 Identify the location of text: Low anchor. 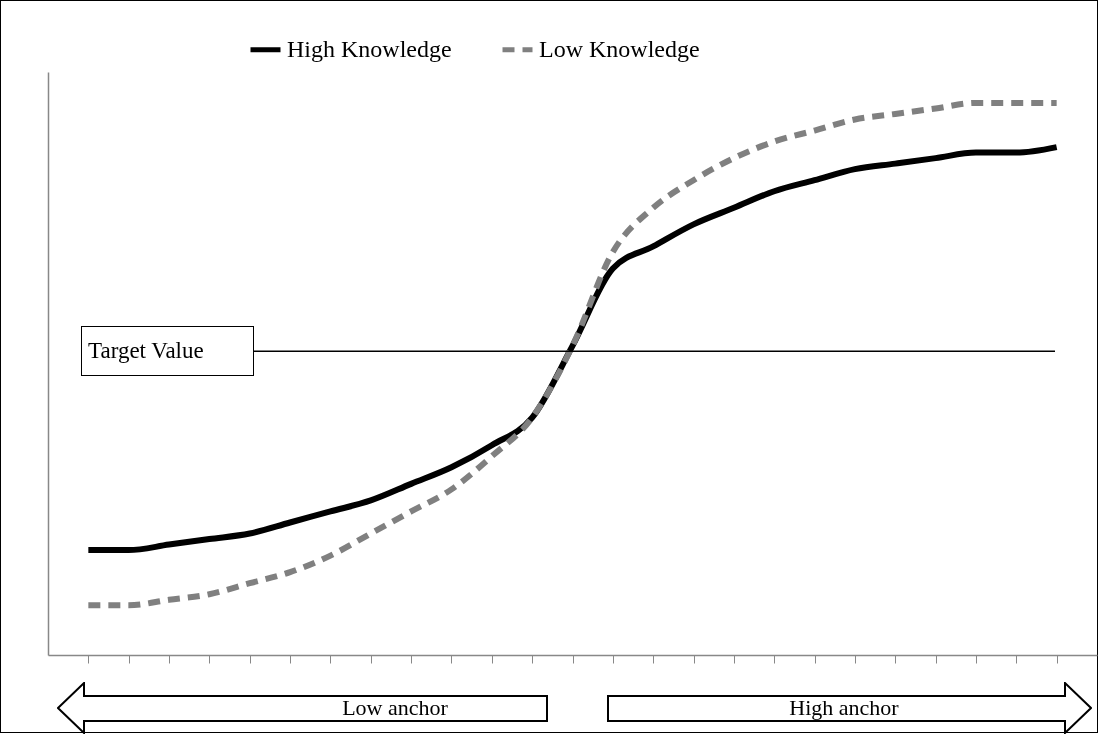
(395, 707).